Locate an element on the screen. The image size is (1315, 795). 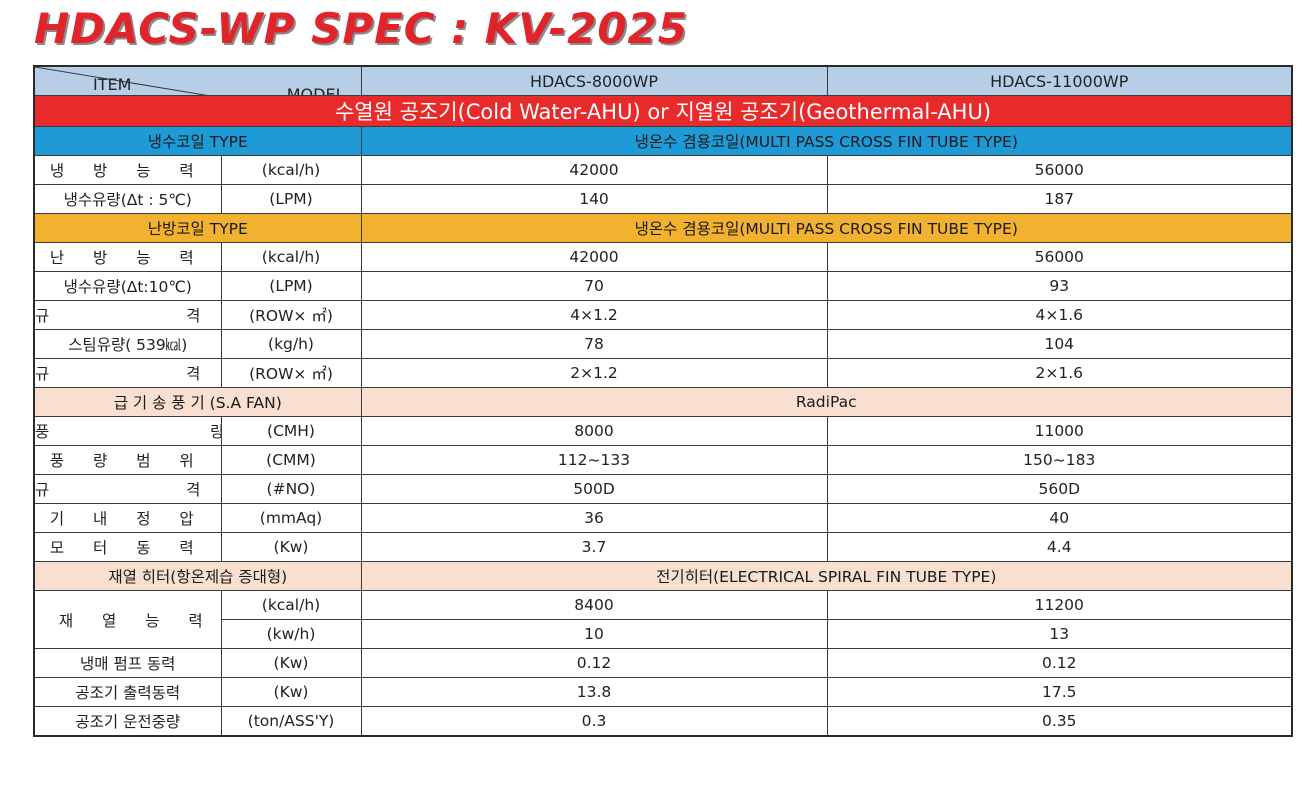
table-row: 공조기 출력동력 (Kw) 13.8 17.5 is located at coordinates (663, 692).